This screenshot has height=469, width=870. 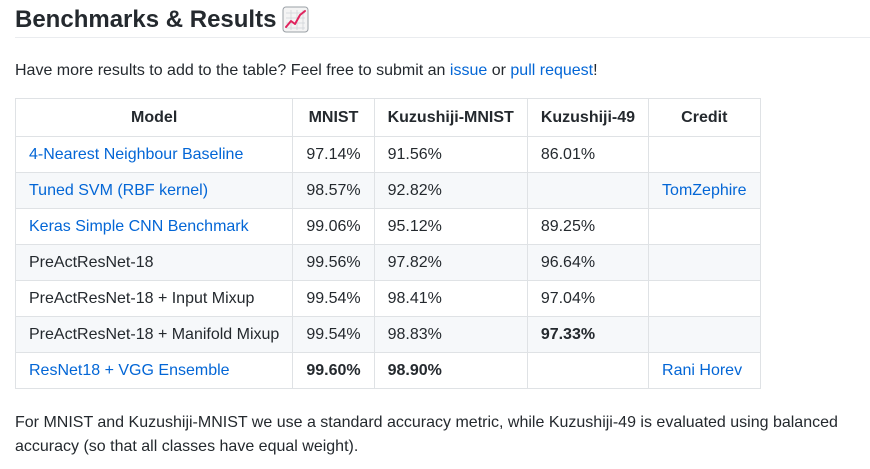 What do you see at coordinates (295, 19) in the screenshot?
I see `chart-increasing-icon` at bounding box center [295, 19].